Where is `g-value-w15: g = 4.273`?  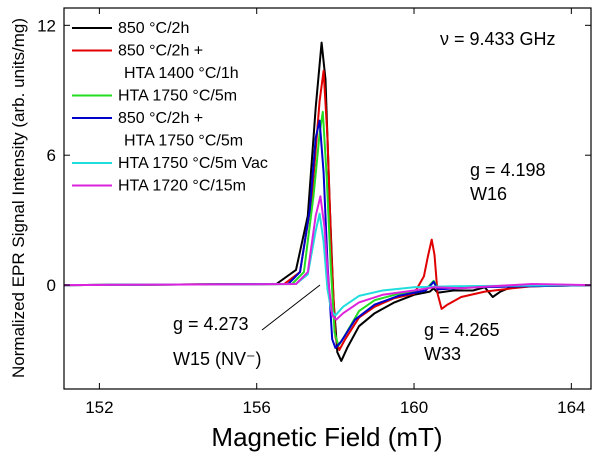 g-value-w15: g = 4.273 is located at coordinates (211, 324).